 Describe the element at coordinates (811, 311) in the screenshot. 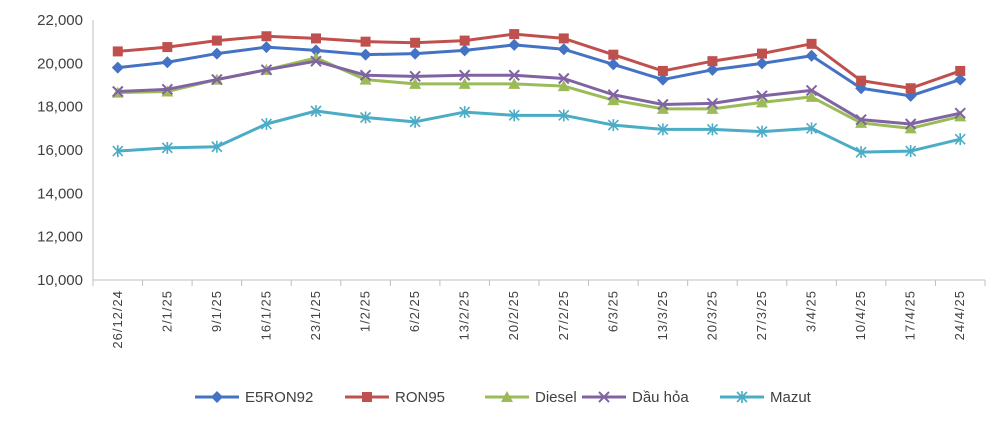

I see `x-tick-label: 3/4/25` at that location.